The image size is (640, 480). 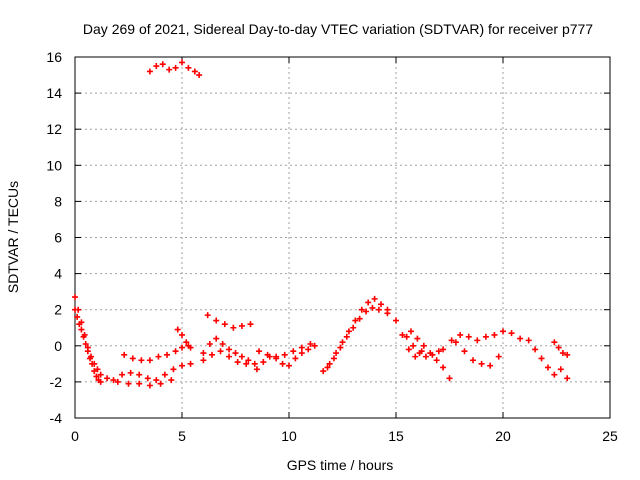 I want to click on series-section-17-21h, so click(x=482, y=340).